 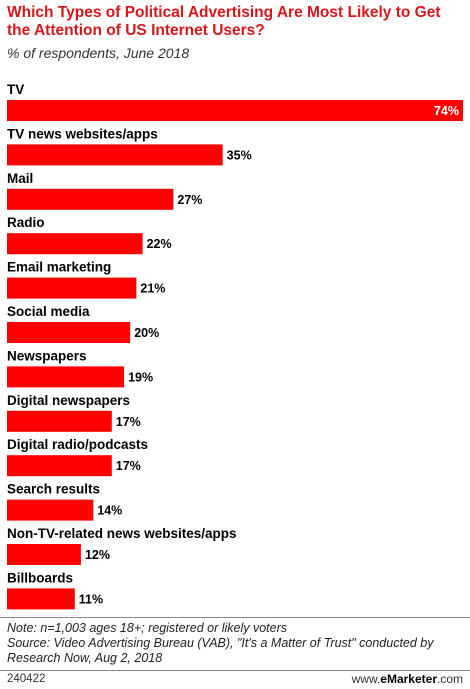 What do you see at coordinates (20, 178) in the screenshot?
I see `category-label: Mail` at bounding box center [20, 178].